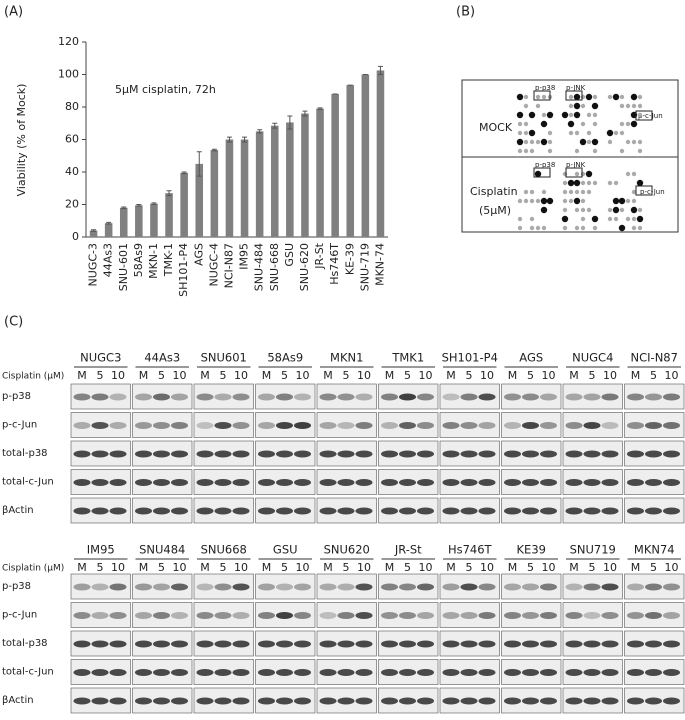 This screenshot has width=685, height=720. I want to click on x-tick-label: SNU-668, so click(274, 267).